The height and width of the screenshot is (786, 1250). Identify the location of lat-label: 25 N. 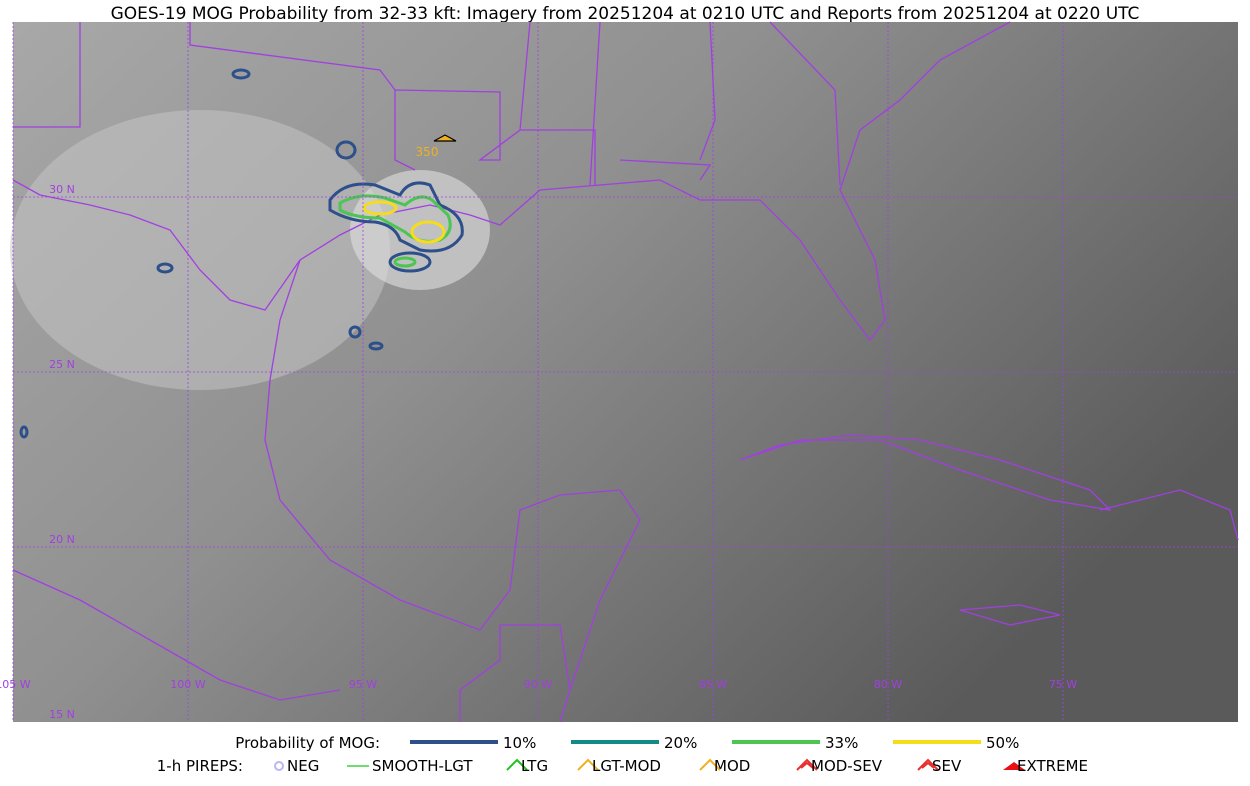
(62, 364).